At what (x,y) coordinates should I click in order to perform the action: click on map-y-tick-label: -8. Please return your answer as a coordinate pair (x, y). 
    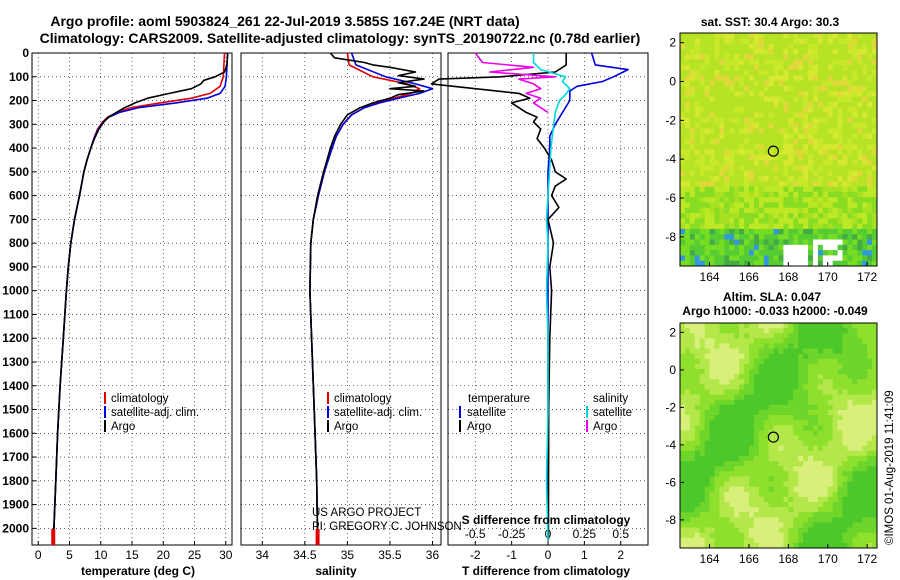
    Looking at the image, I should click on (670, 237).